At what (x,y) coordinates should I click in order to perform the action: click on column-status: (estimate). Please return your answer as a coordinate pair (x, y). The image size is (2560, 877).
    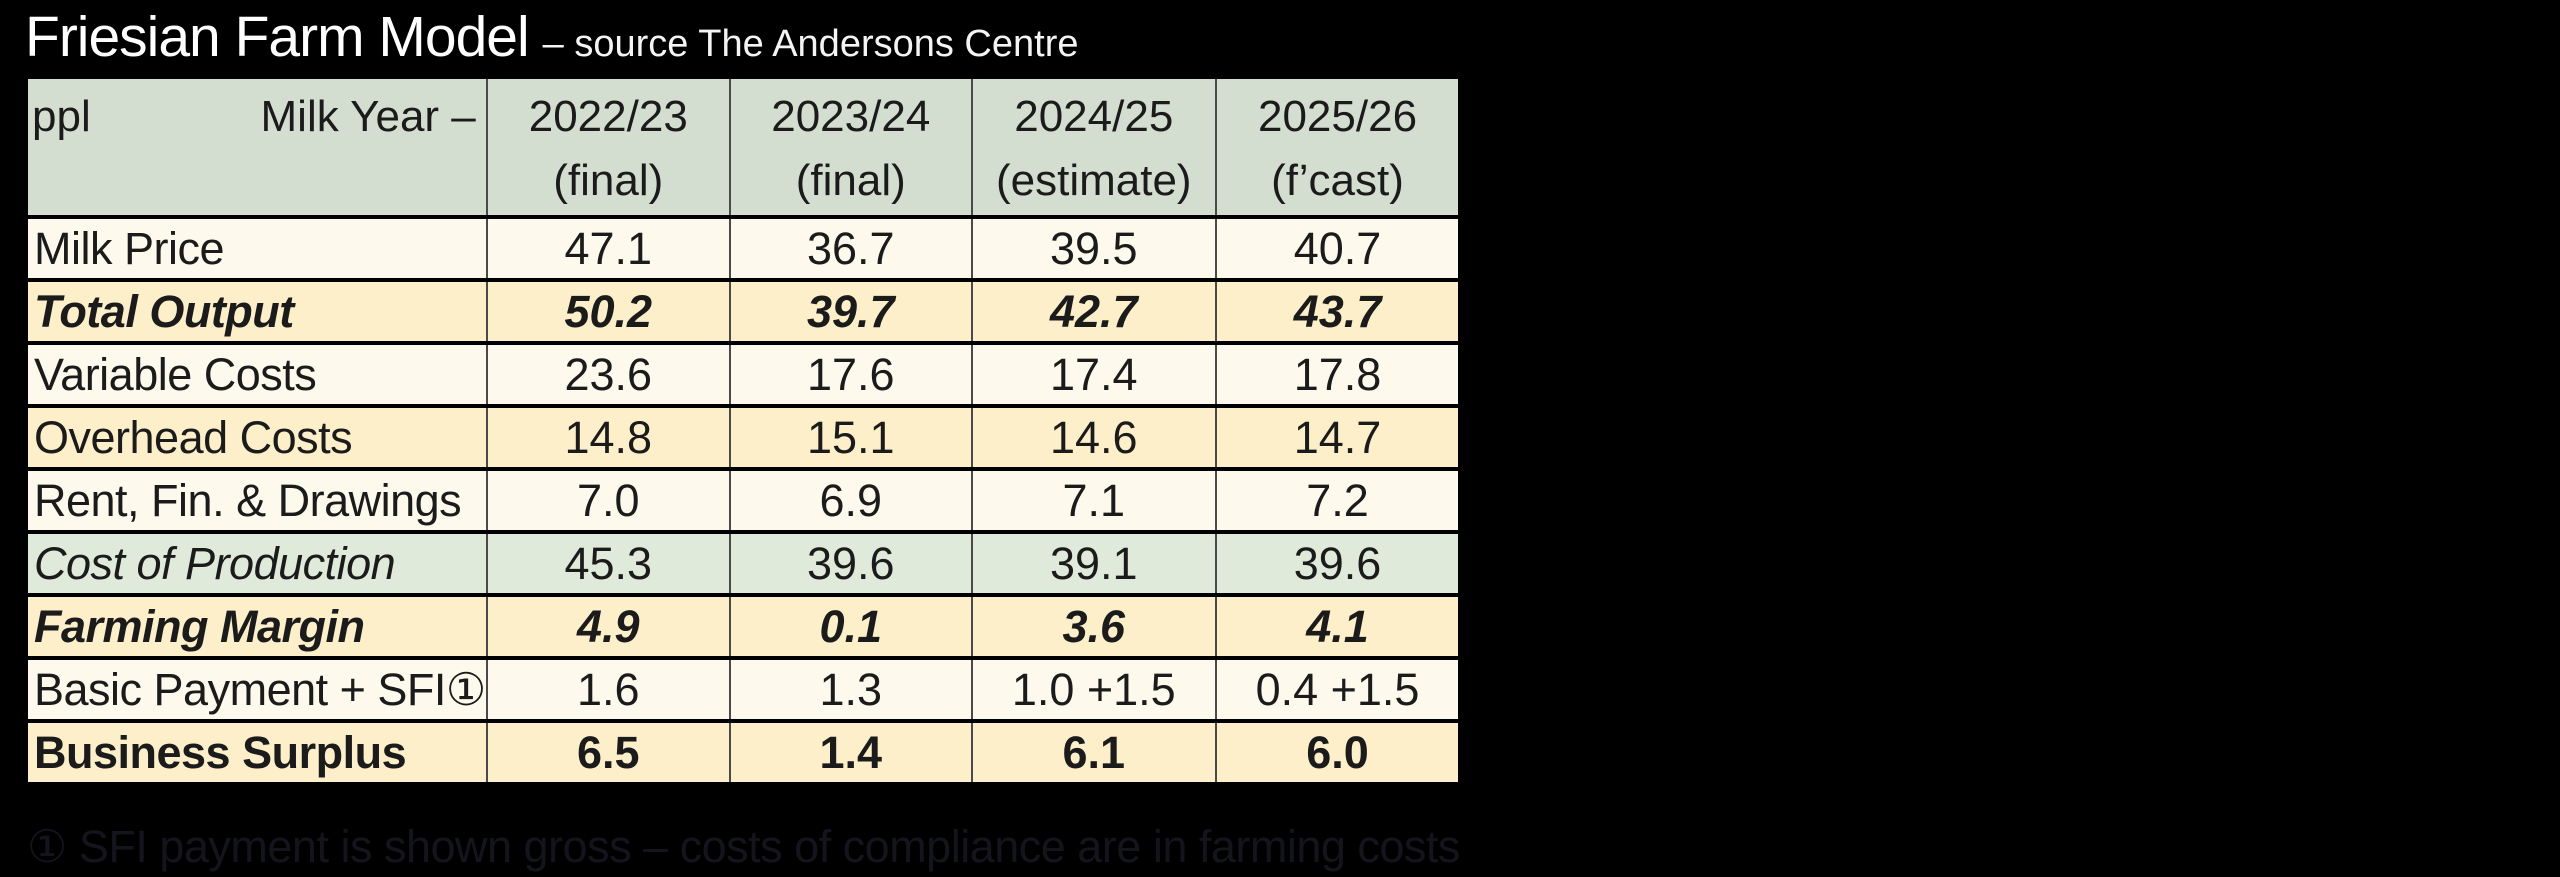
    Looking at the image, I should click on (1093, 180).